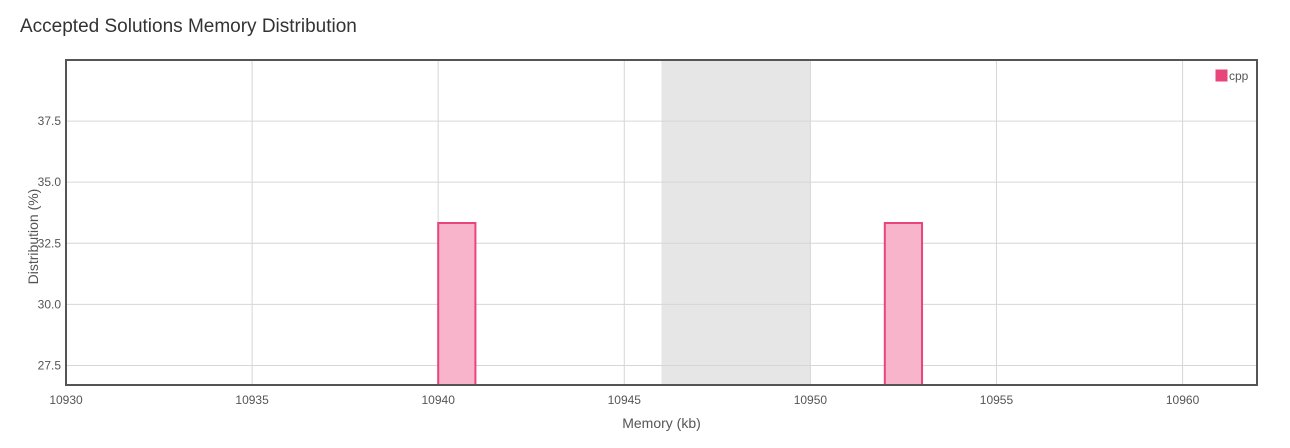 The height and width of the screenshot is (448, 1290). What do you see at coordinates (188, 26) in the screenshot?
I see `chart-title: Accepted Solutions Memory Distribution` at bounding box center [188, 26].